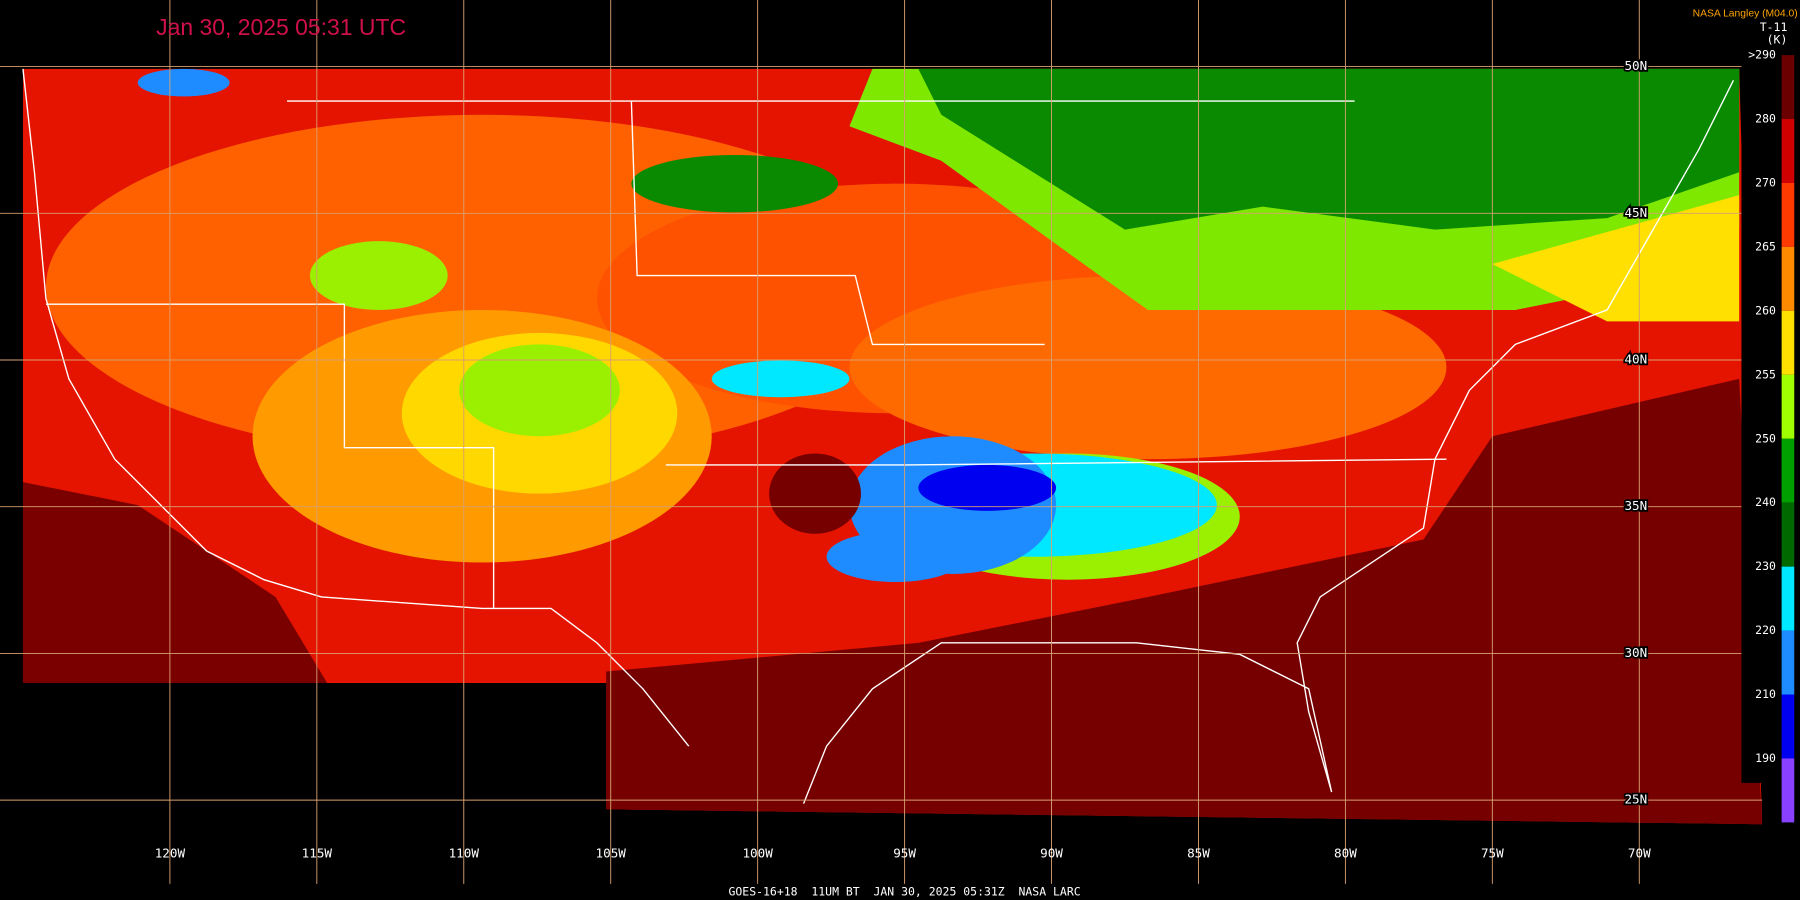 This screenshot has height=900, width=1800. I want to click on colorbar-label: 210, so click(1765, 694).